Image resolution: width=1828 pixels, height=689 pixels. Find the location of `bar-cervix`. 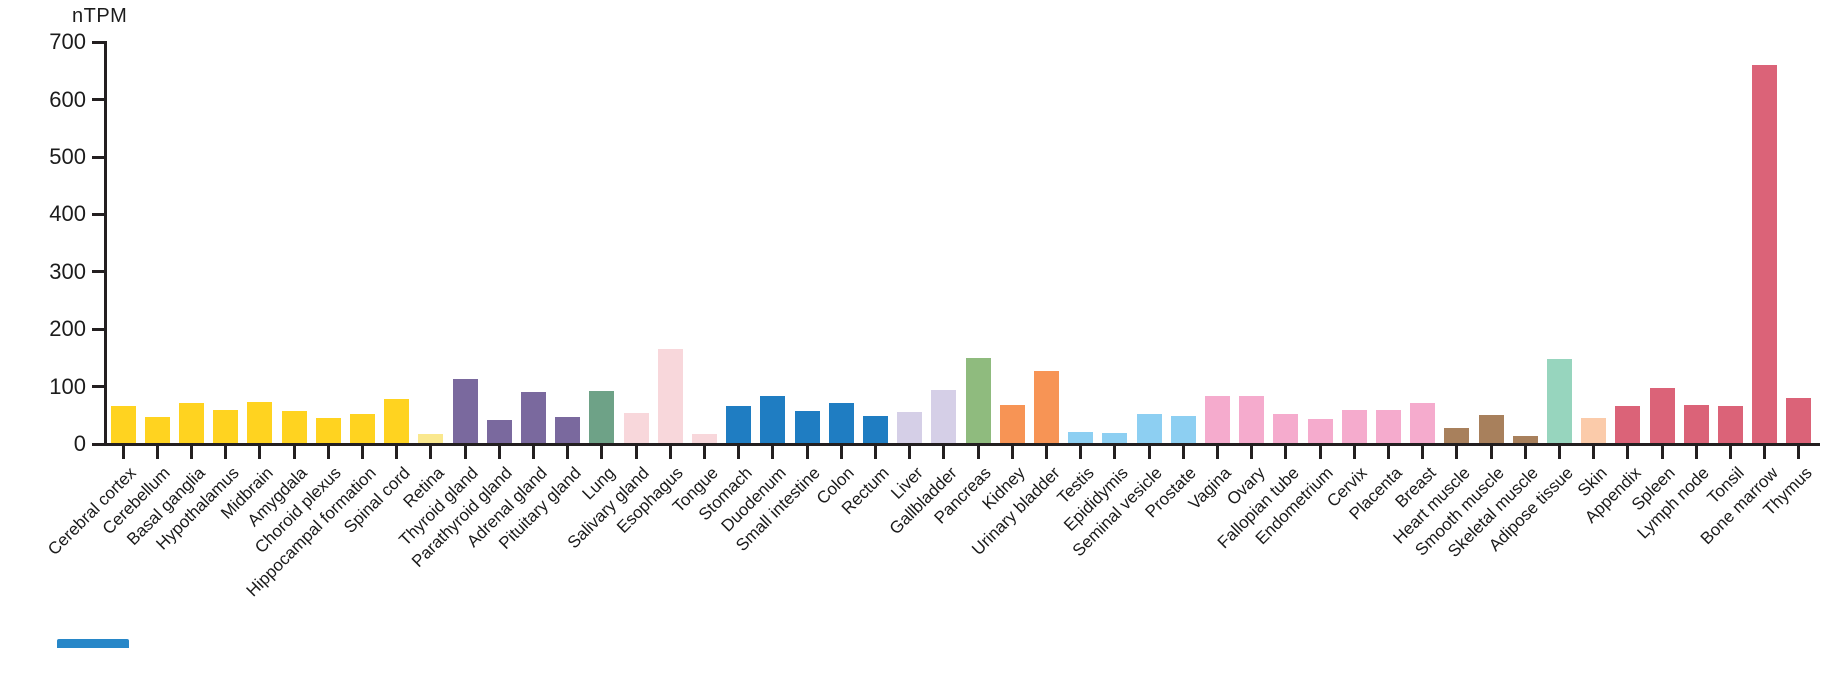

bar-cervix is located at coordinates (1354, 426).